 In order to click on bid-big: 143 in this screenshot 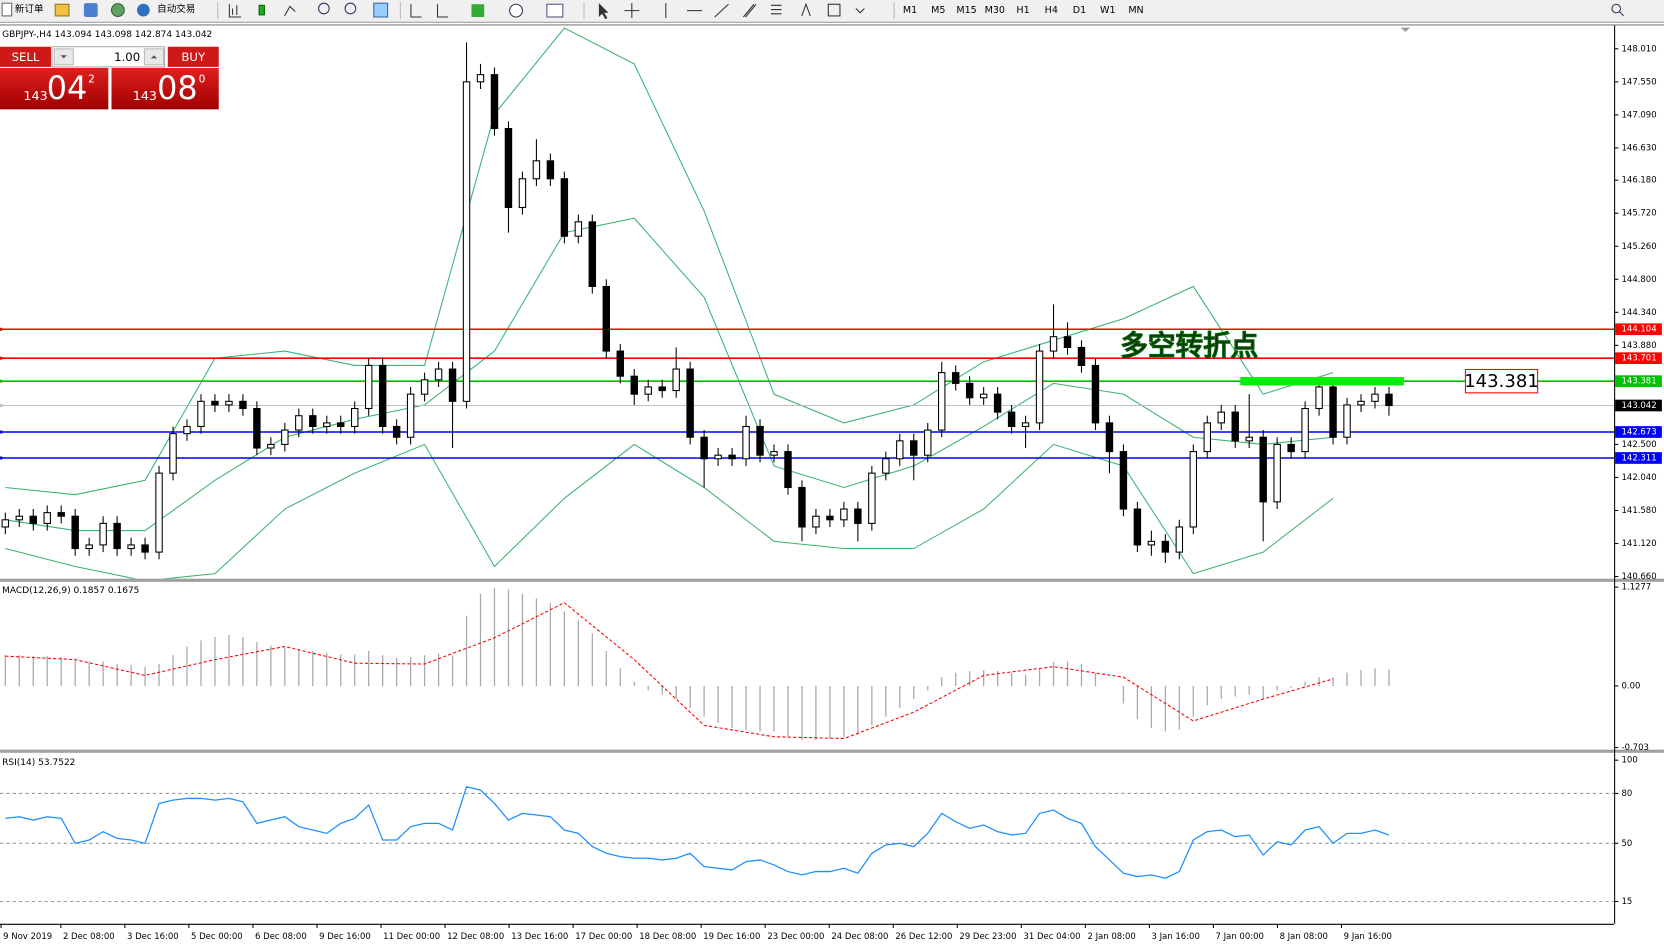, I will do `click(35, 96)`.